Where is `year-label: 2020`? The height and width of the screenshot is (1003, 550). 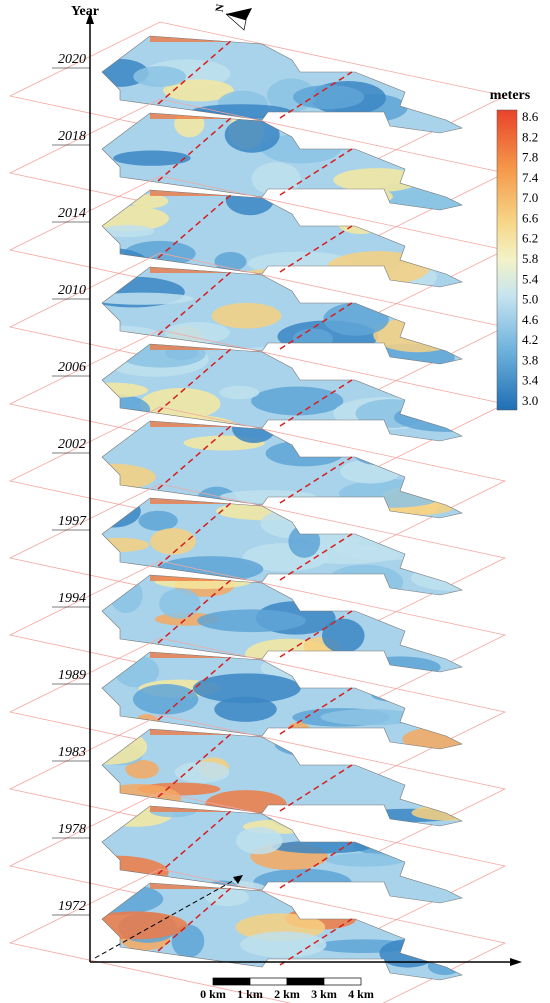
year-label: 2020 is located at coordinates (72, 59).